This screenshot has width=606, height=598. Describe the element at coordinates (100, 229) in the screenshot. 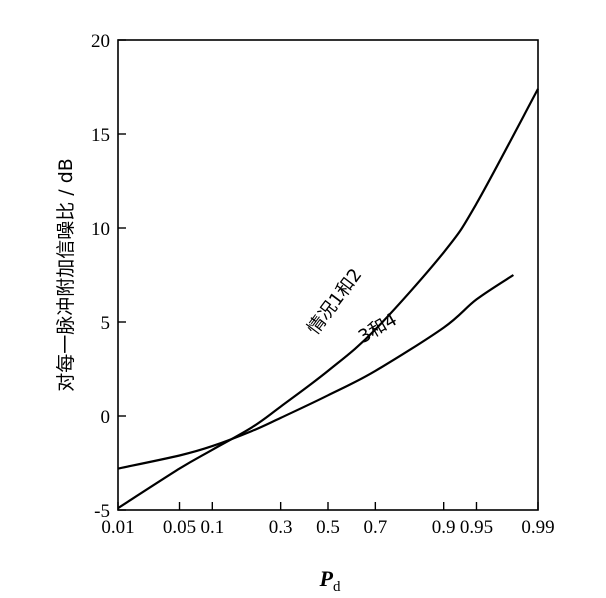

I see `y-tick-label: 10` at that location.